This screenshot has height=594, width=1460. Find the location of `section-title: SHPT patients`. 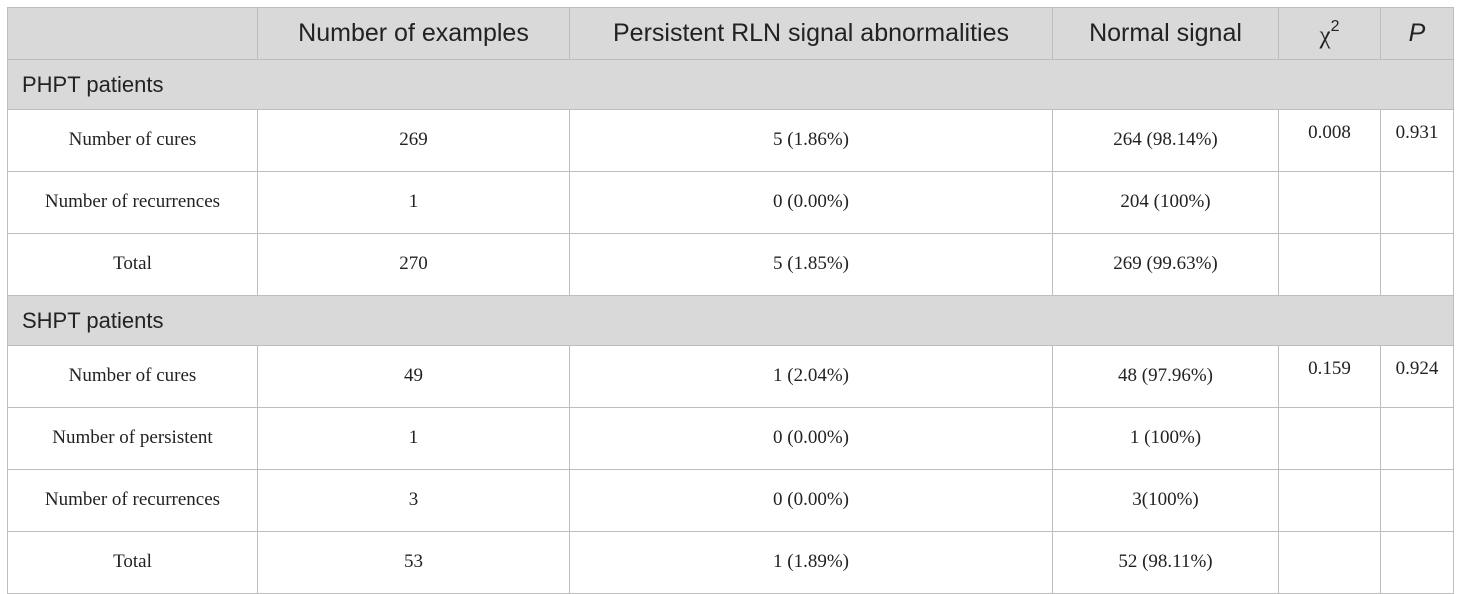

section-title: SHPT patients is located at coordinates (730, 320).